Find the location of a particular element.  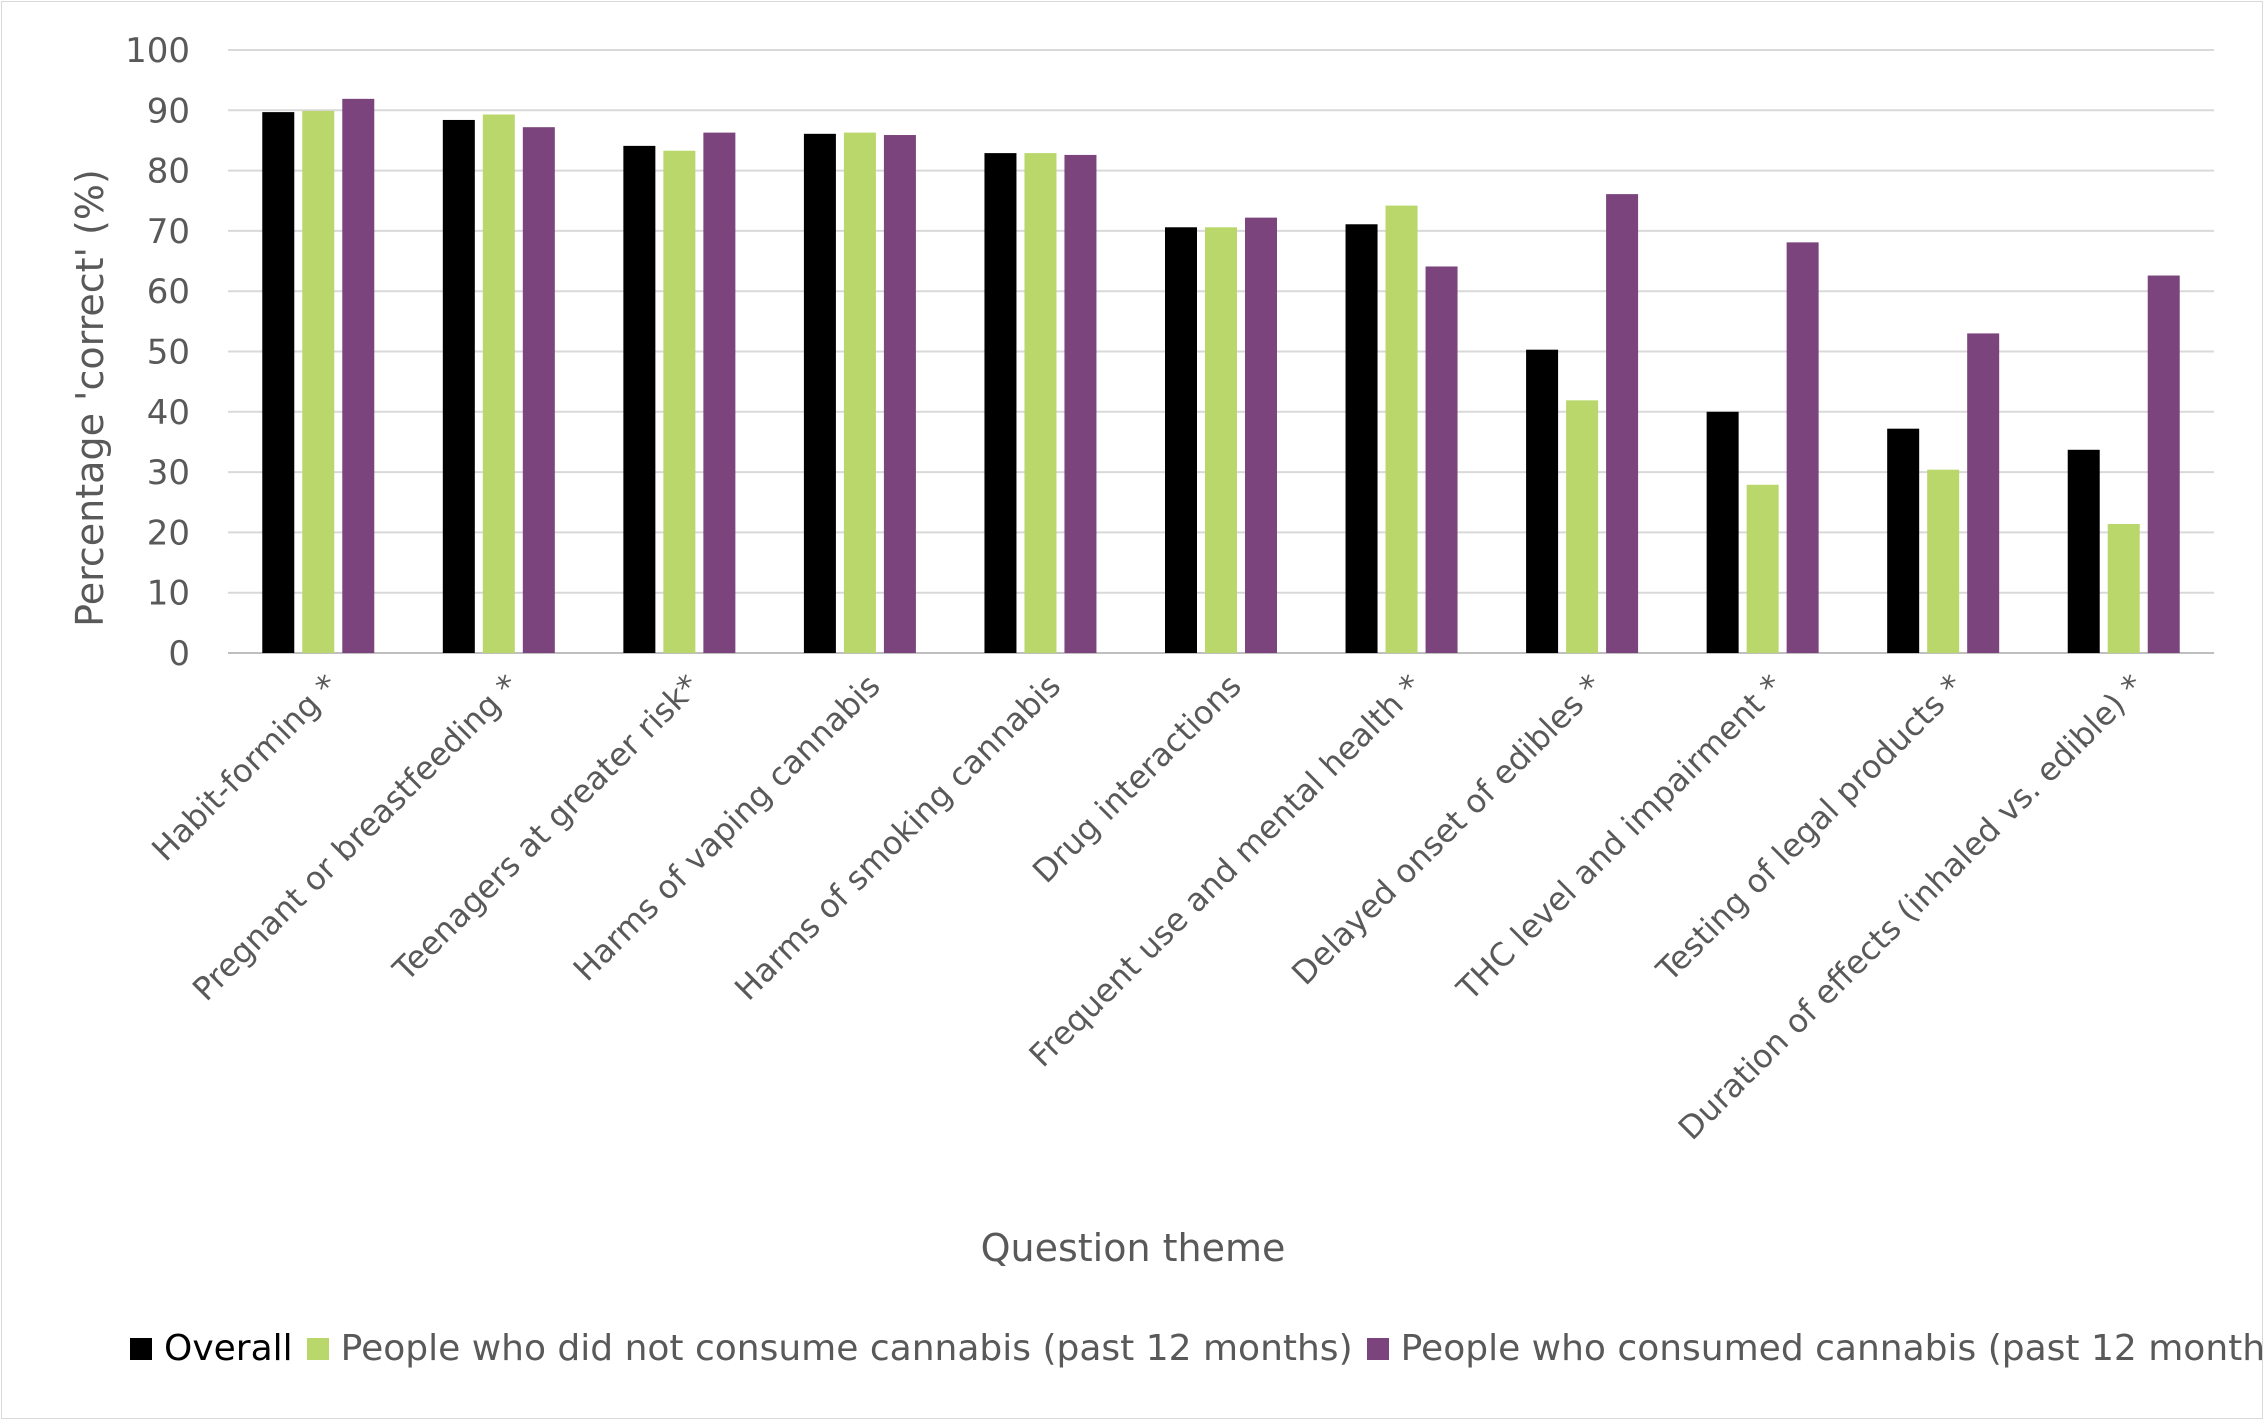

x-tick-label: Testing of legal products * is located at coordinates (1809, 828).